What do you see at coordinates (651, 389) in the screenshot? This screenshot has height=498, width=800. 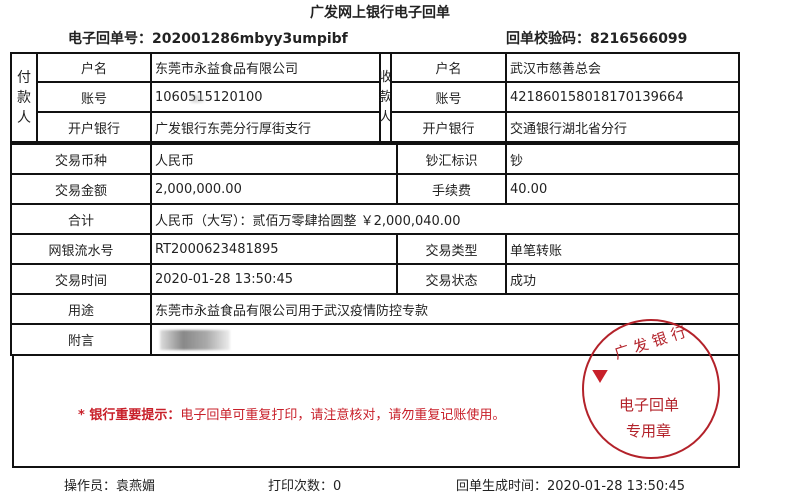 I see `bank-stamp: 广 发 银 行 电子回单 专用章` at bounding box center [651, 389].